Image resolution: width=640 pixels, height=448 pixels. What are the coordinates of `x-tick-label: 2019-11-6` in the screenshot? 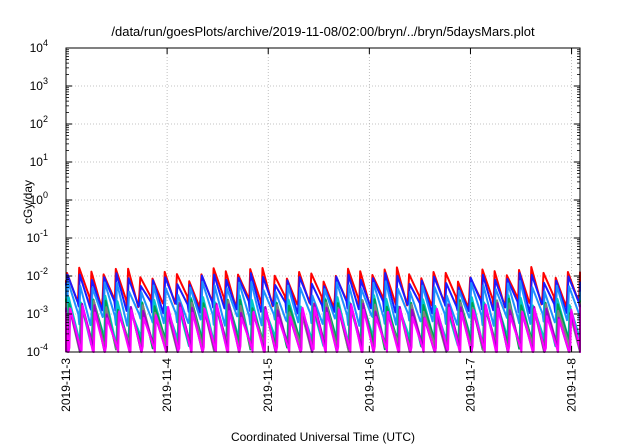 It's located at (369, 385).